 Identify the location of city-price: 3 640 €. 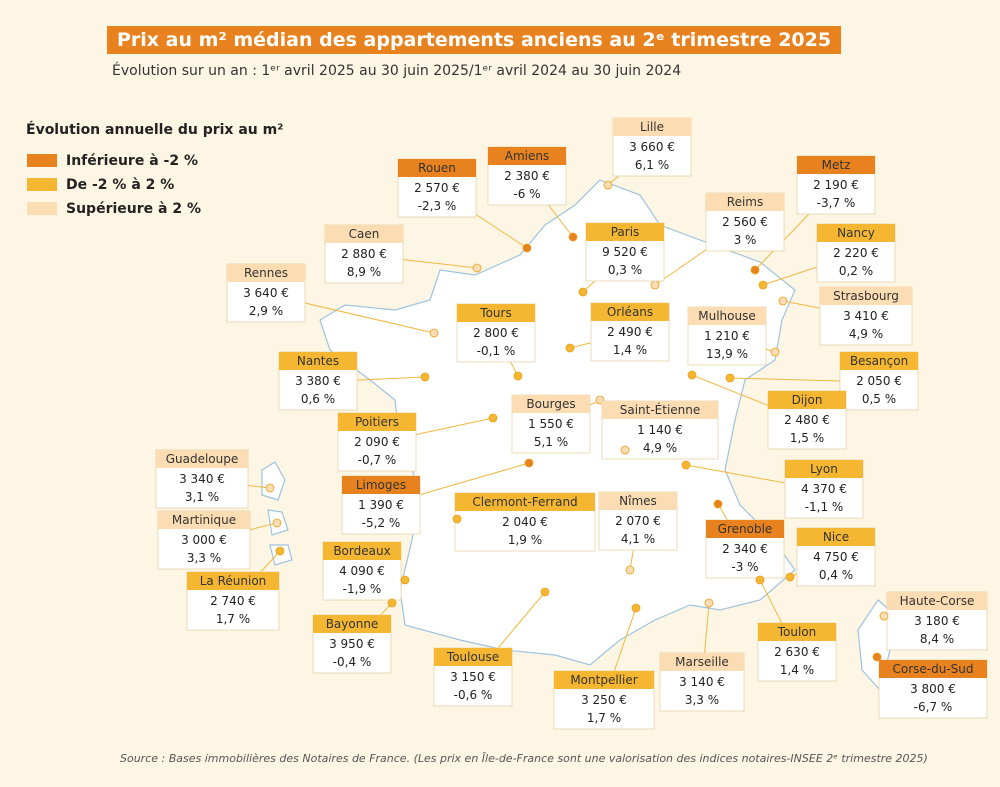
(266, 293).